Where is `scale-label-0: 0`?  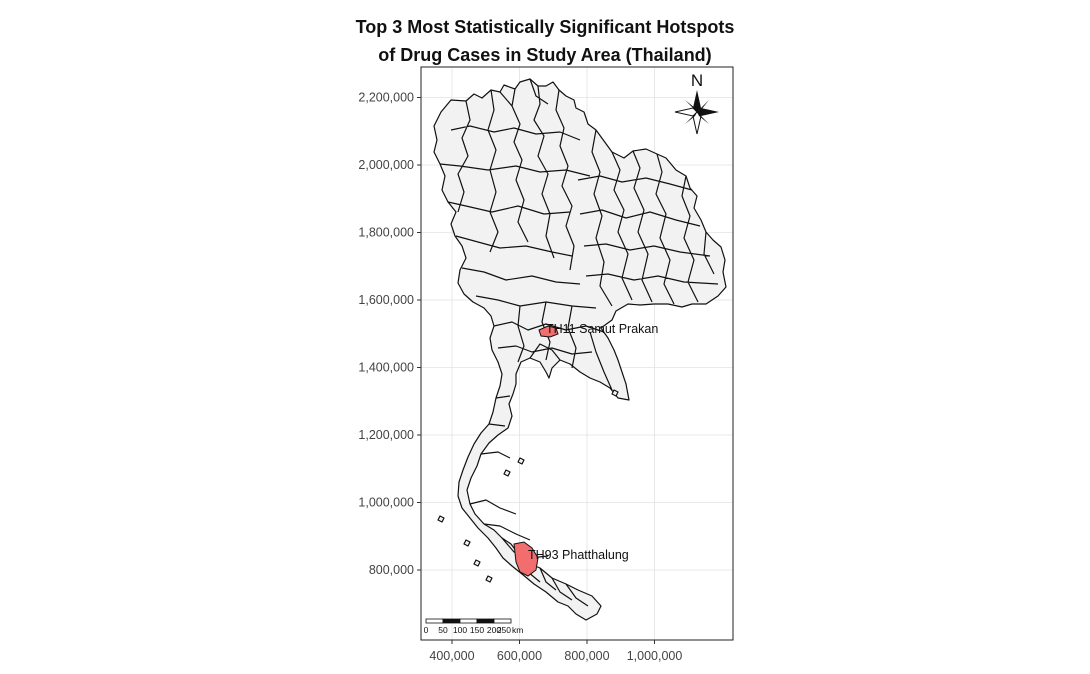
scale-label-0: 0 is located at coordinates (426, 630).